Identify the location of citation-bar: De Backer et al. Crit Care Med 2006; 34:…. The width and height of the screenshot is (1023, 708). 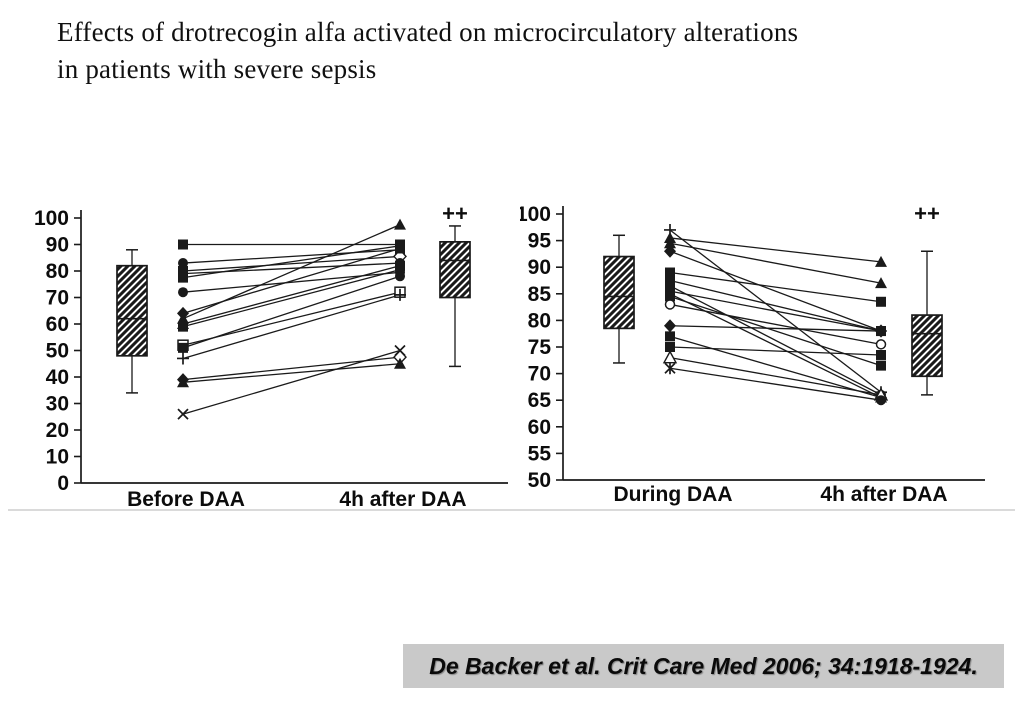
(703, 666).